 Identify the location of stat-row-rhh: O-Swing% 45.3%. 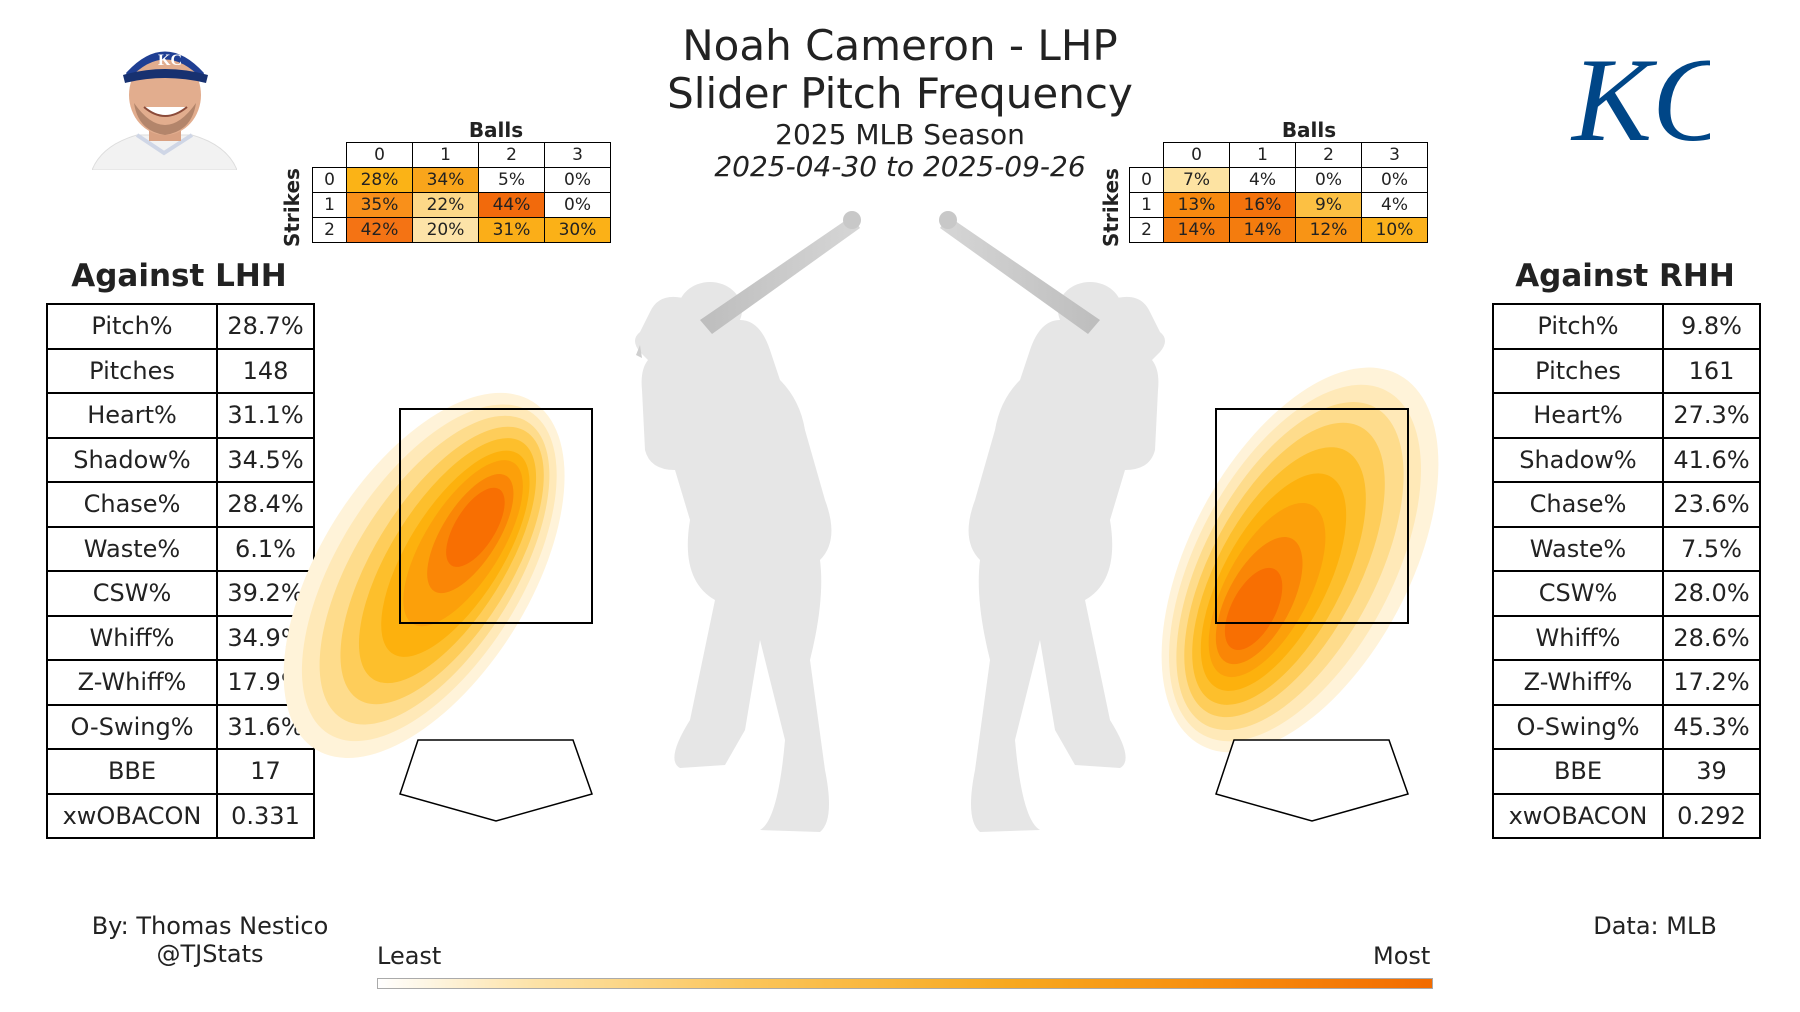
(1626, 726).